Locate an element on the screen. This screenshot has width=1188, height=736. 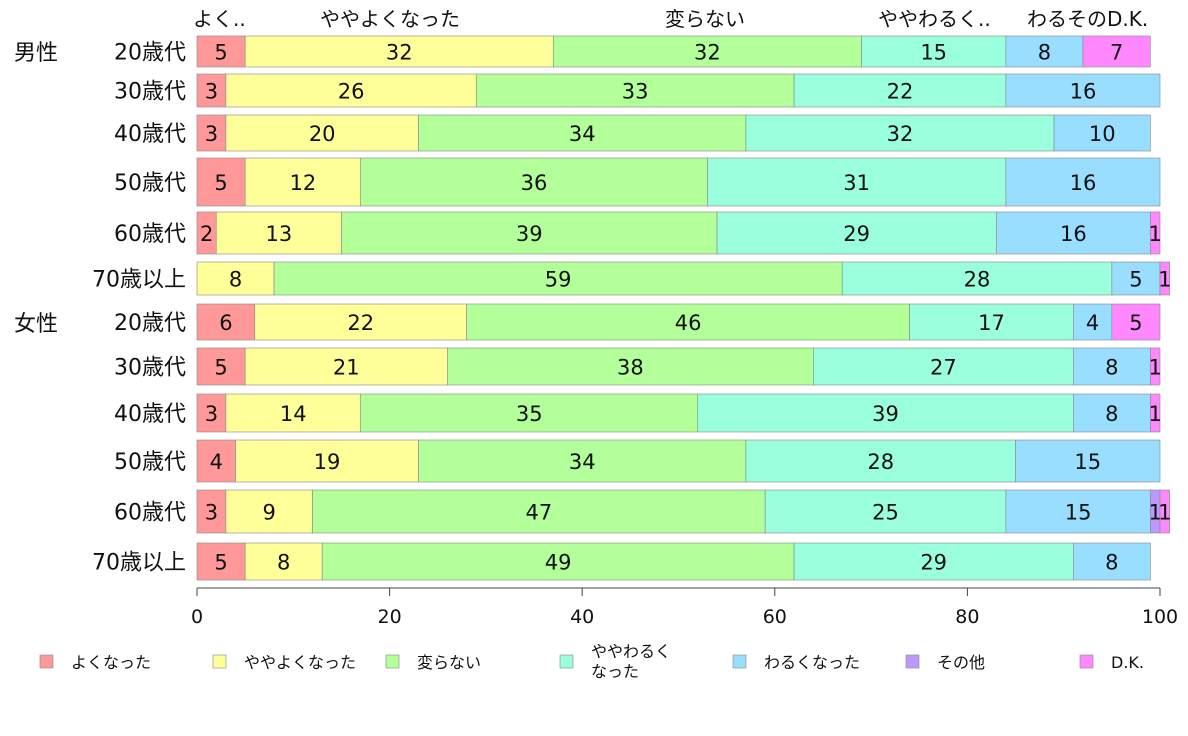
x-tick-label: 100 is located at coordinates (1160, 617).